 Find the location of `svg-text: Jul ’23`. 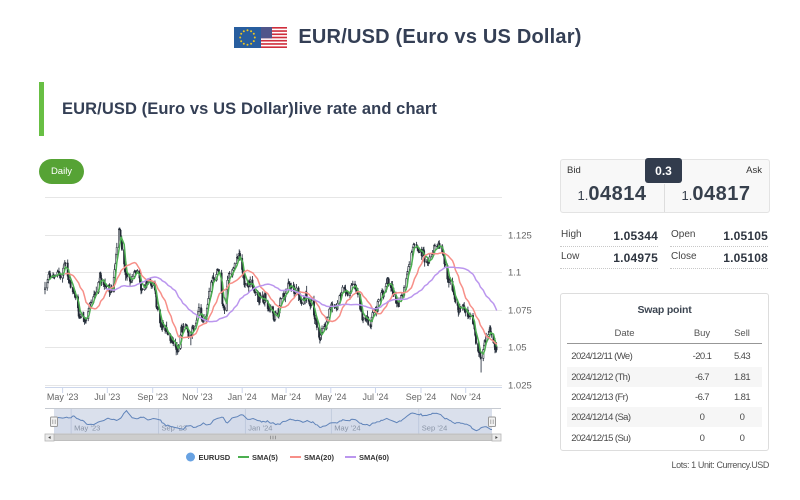

svg-text: Jul ’23 is located at coordinates (107, 397).